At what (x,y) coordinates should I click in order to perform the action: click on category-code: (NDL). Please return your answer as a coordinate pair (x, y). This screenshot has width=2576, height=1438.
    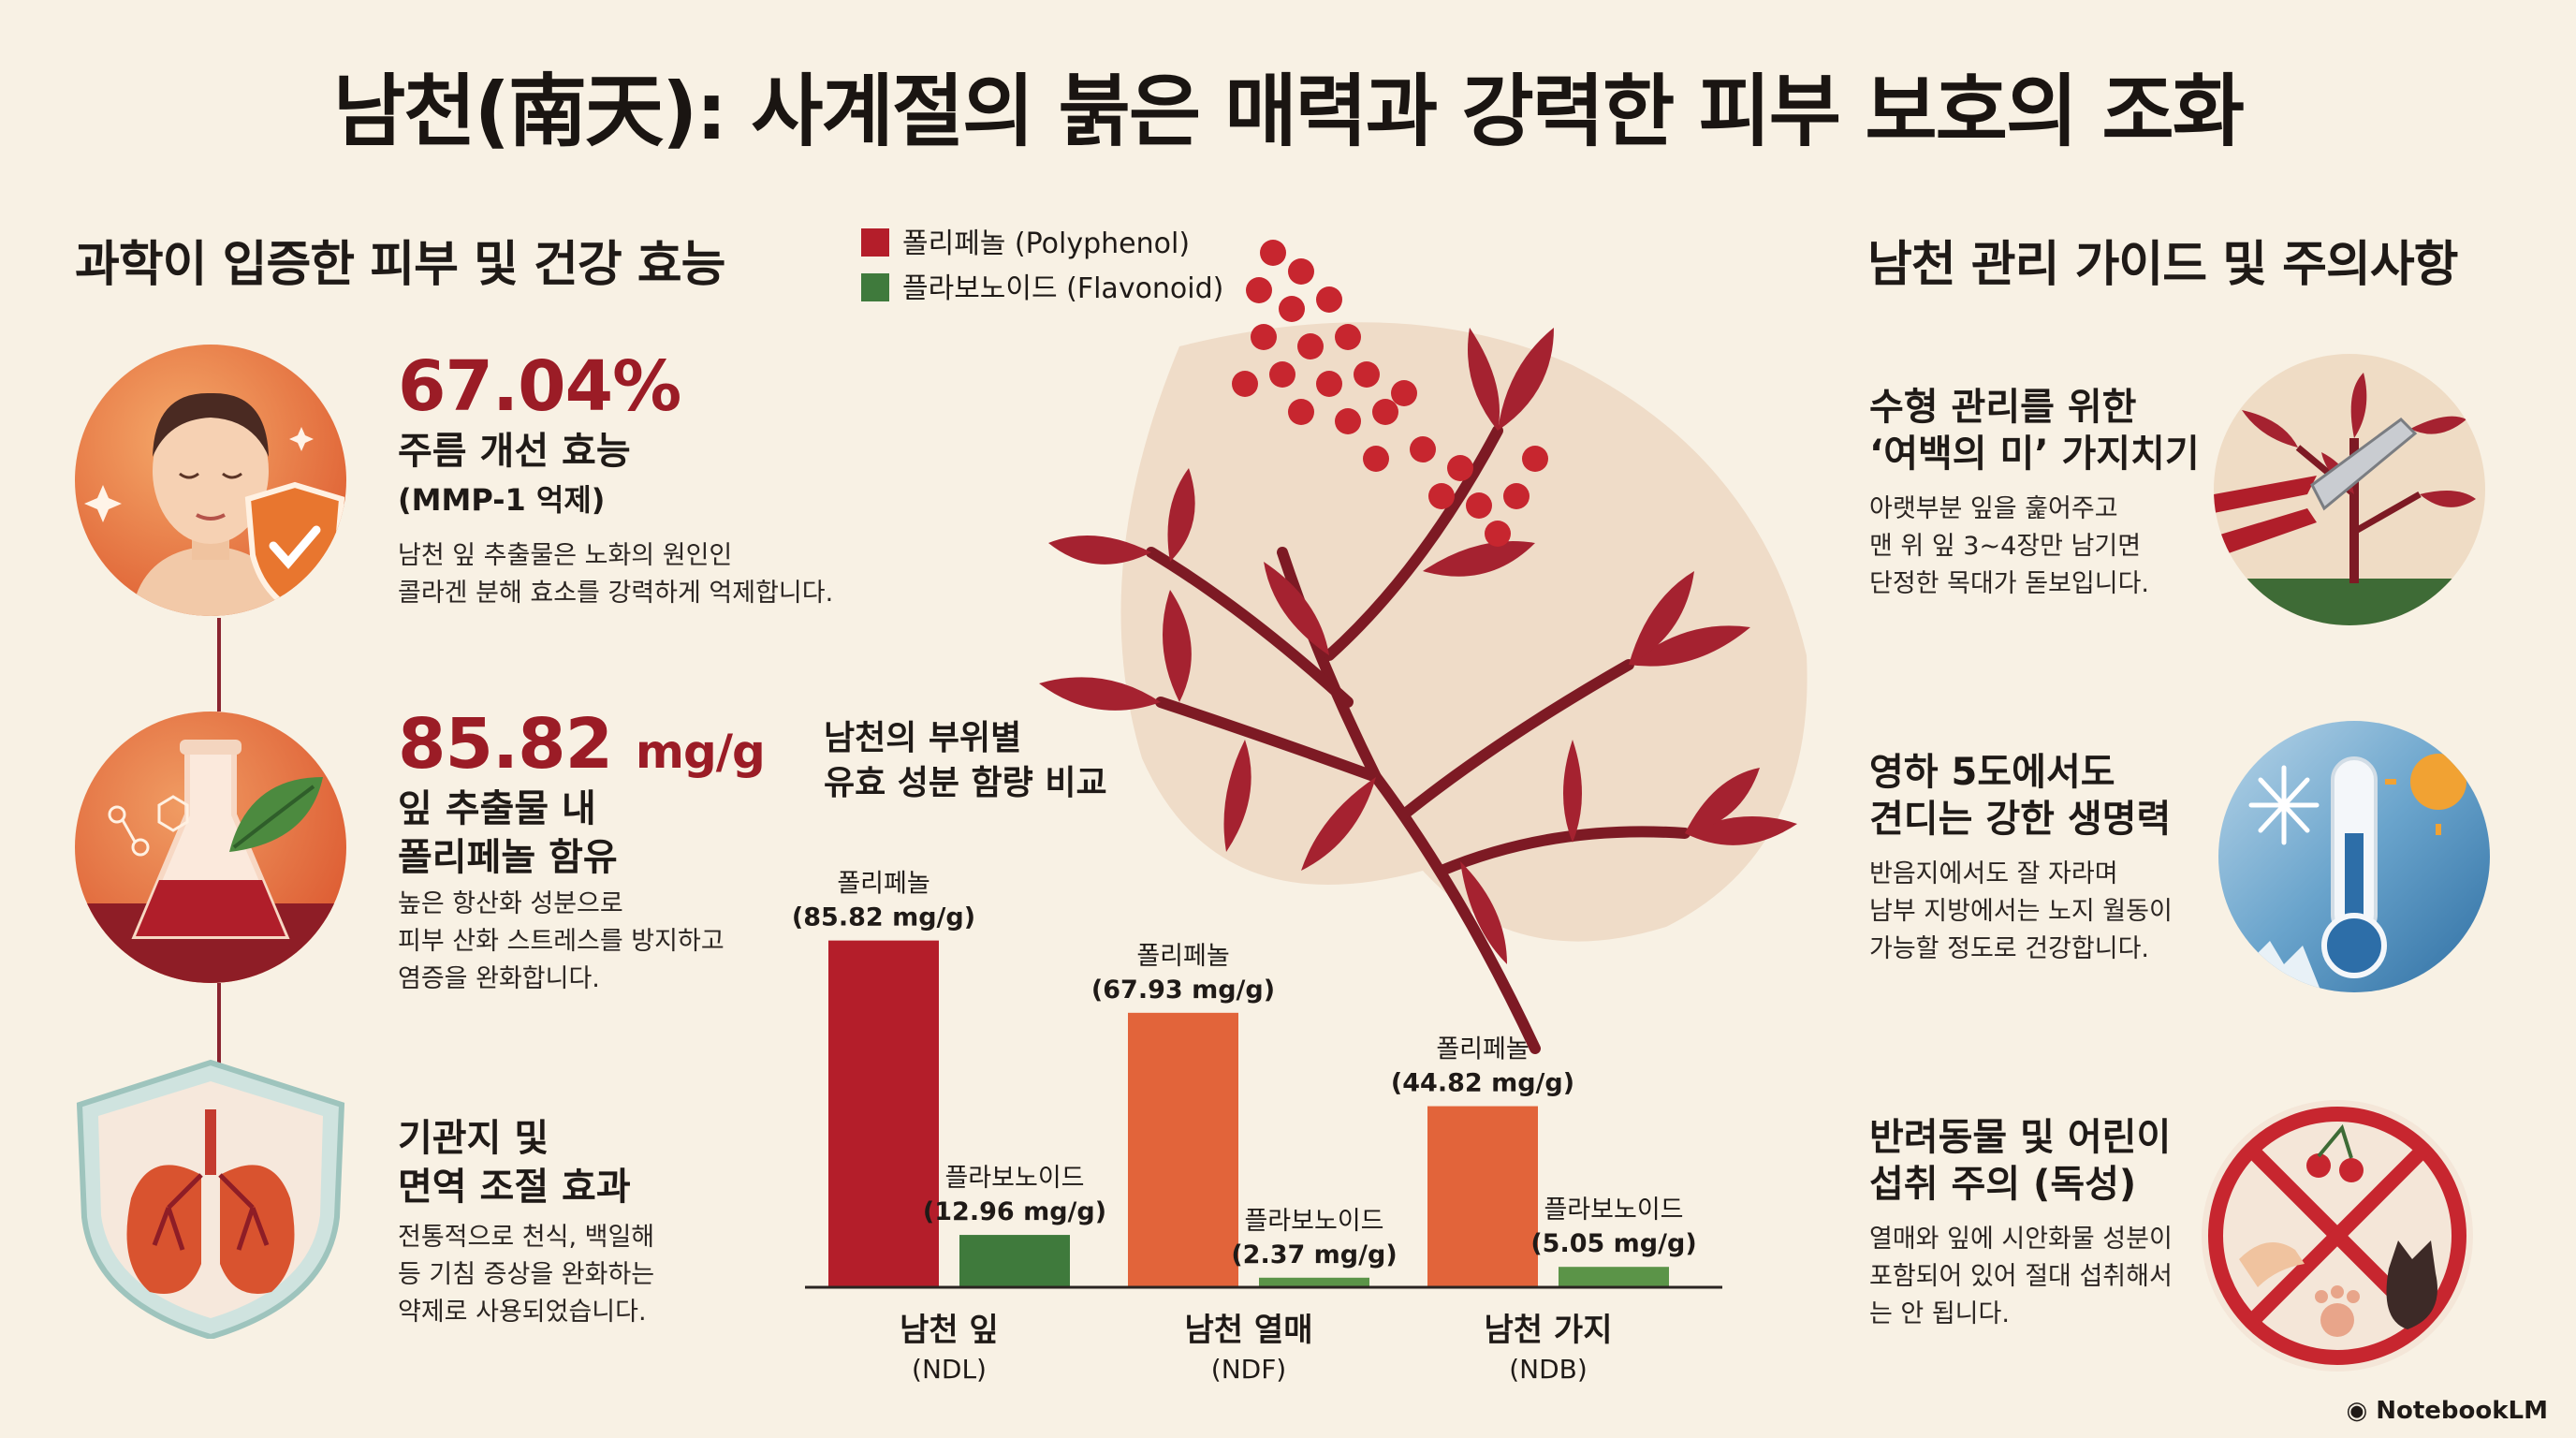
    Looking at the image, I should click on (949, 1369).